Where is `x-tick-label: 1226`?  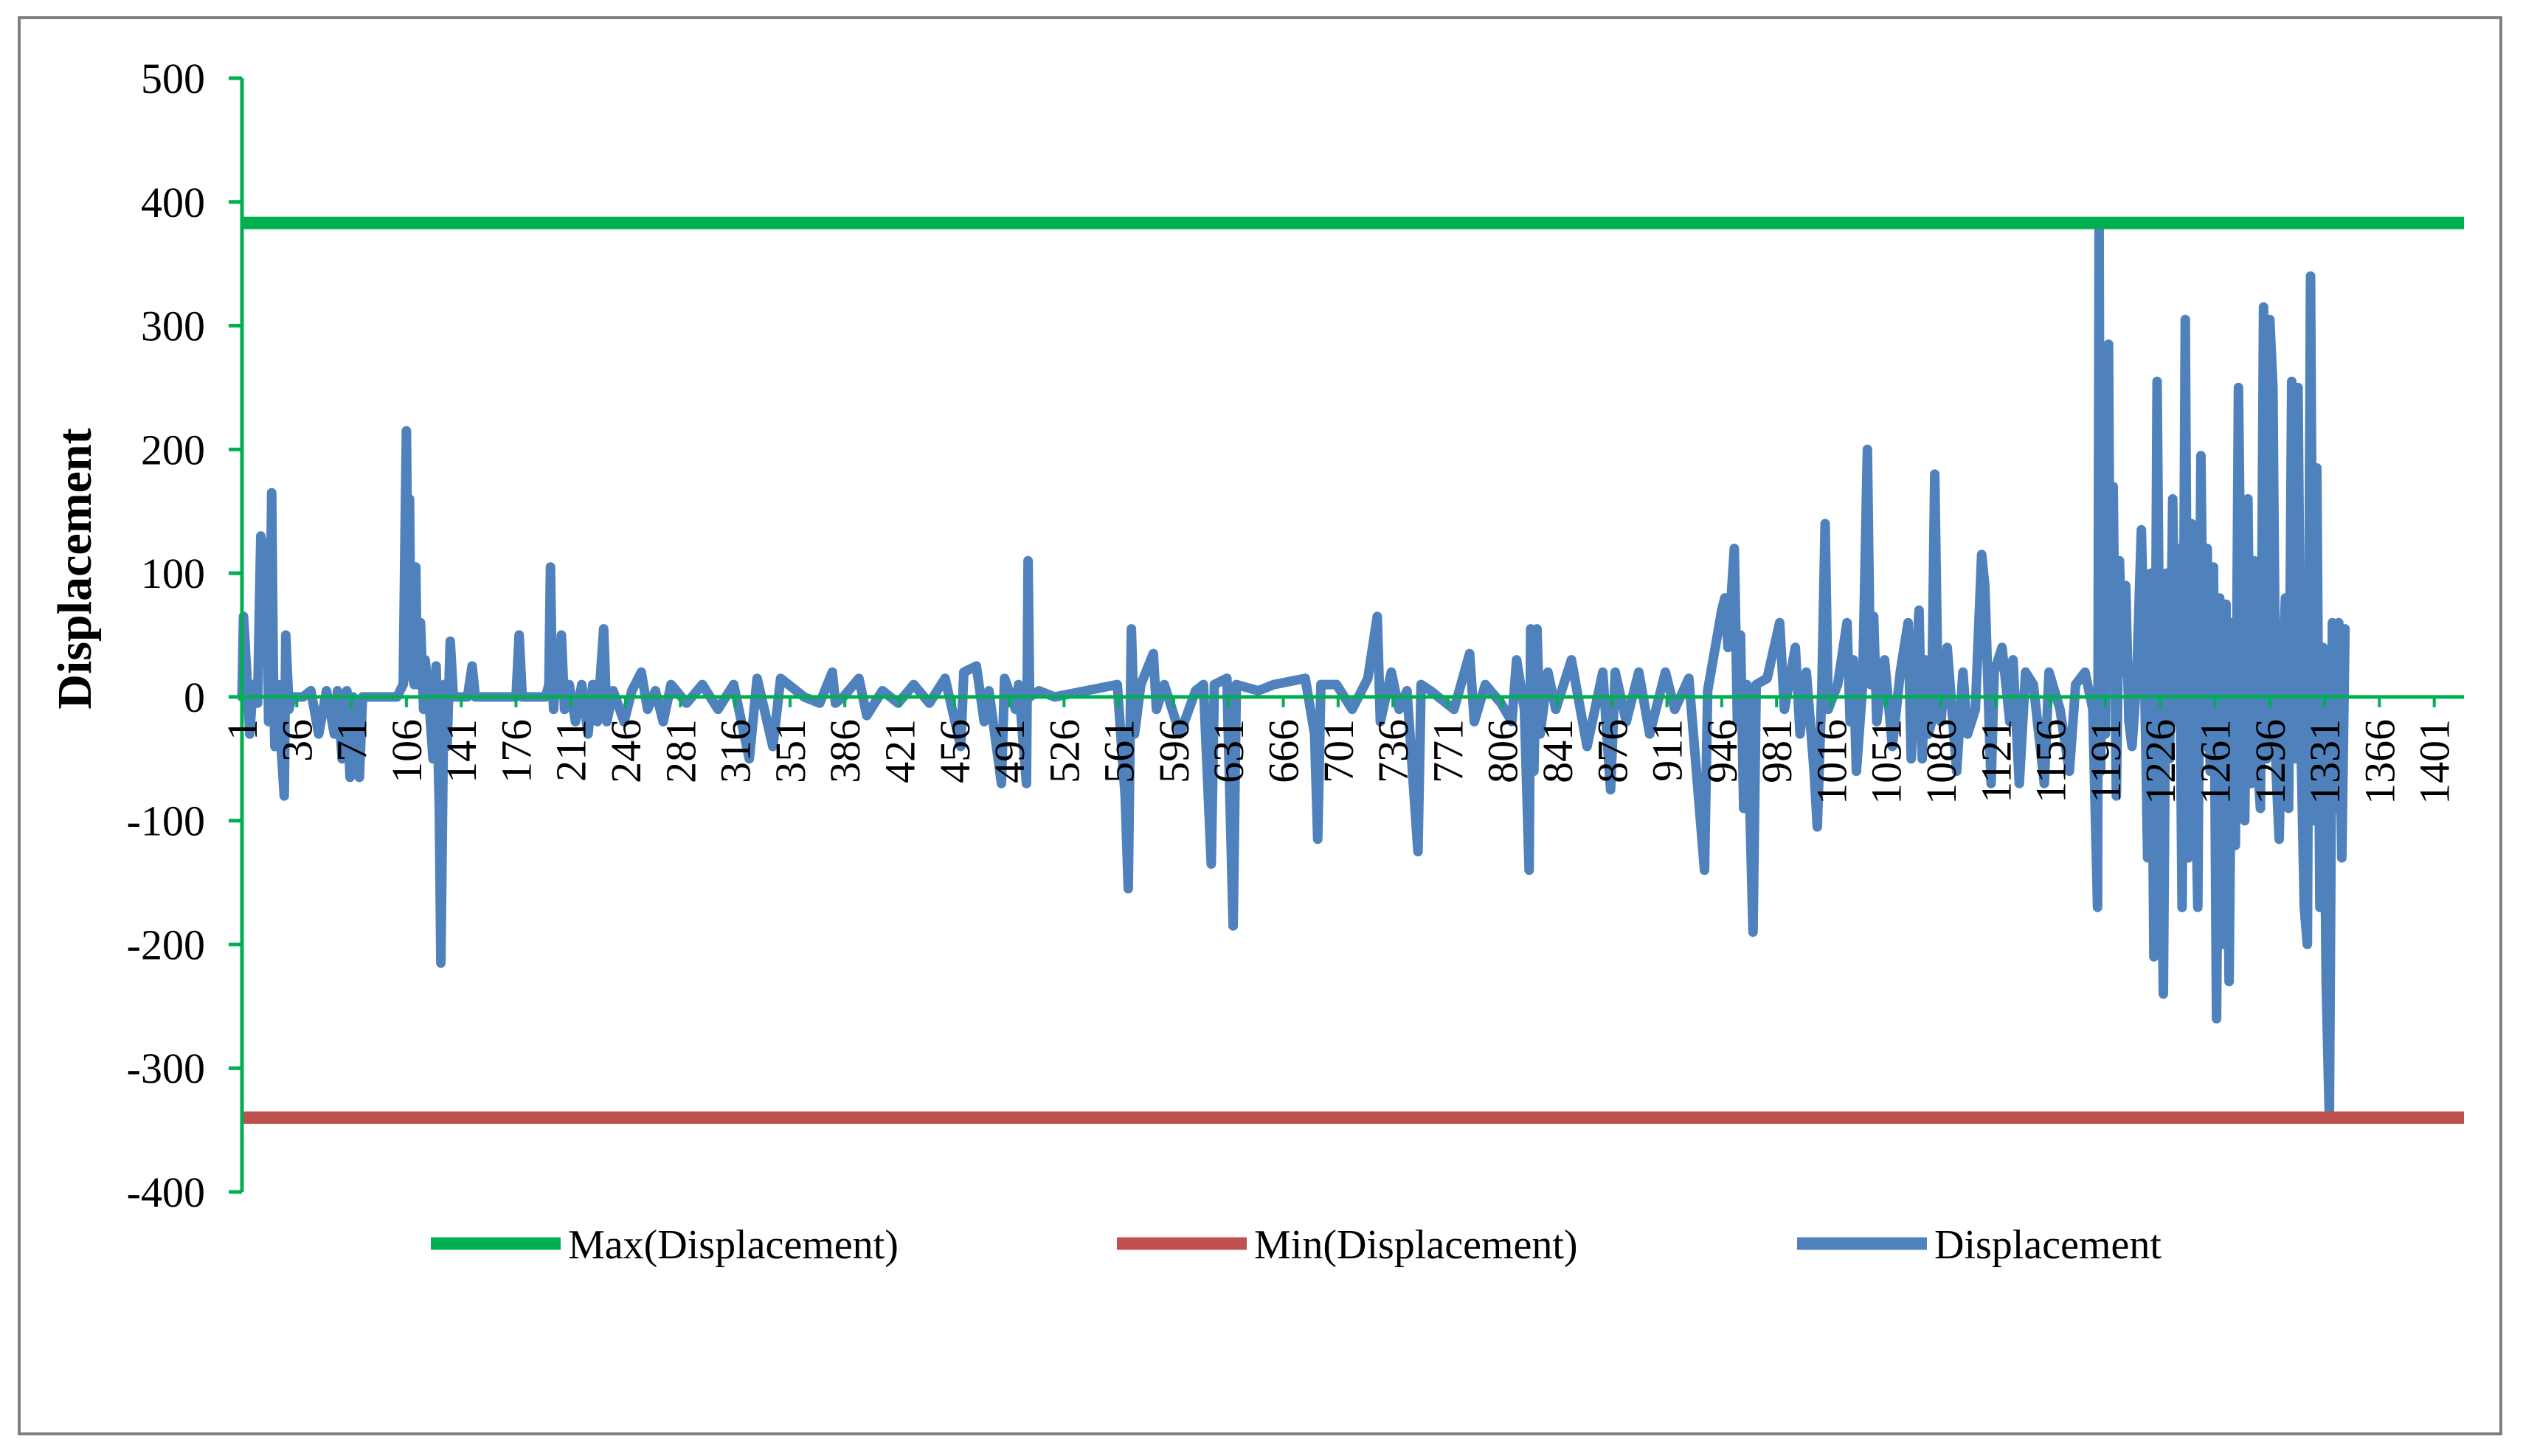
x-tick-label: 1226 is located at coordinates (2160, 762).